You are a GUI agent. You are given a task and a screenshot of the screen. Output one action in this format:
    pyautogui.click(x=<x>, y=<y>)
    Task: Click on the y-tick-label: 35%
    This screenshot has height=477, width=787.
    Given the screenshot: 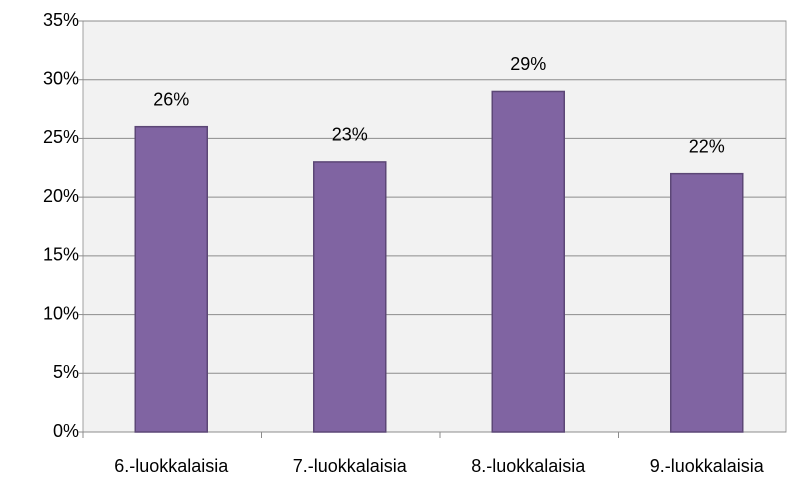 What is the action you would take?
    pyautogui.click(x=61, y=20)
    